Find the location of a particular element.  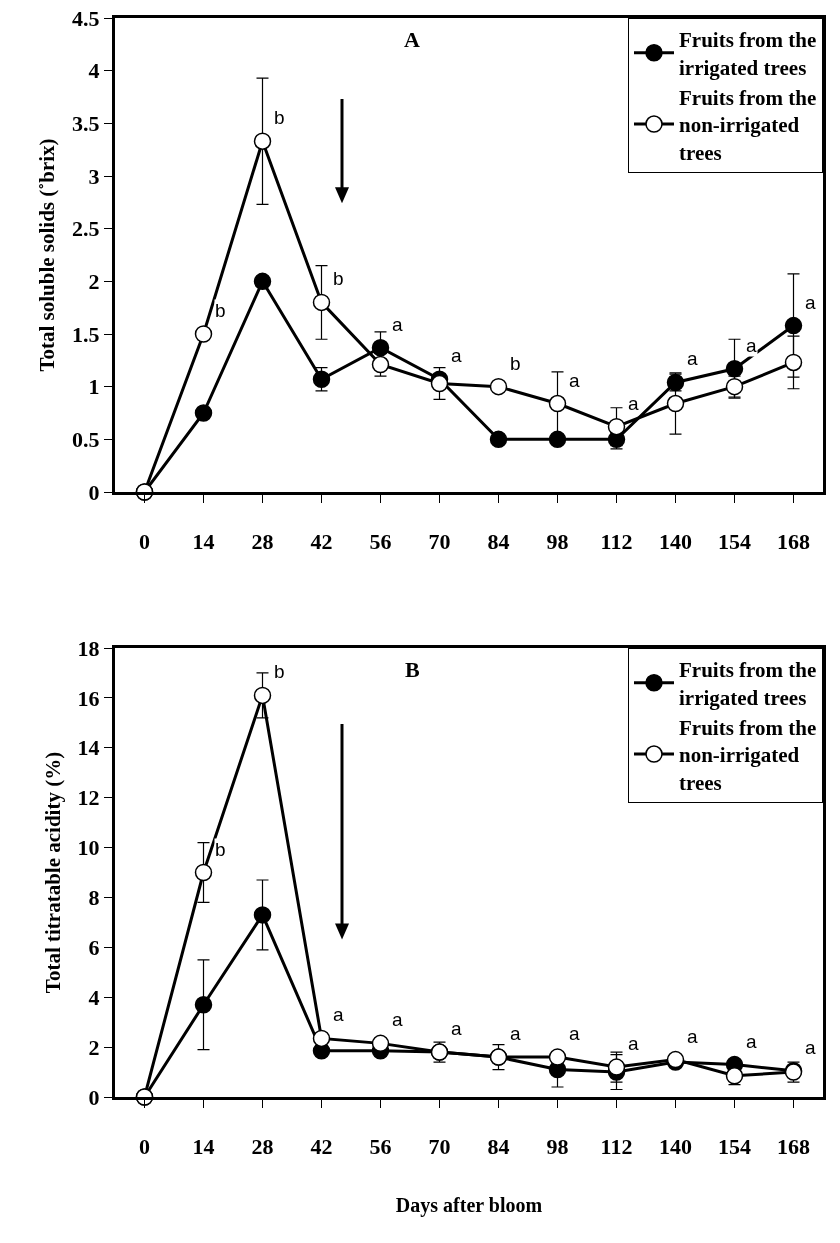

y-tick-label: 12 is located at coordinates (88, 798).